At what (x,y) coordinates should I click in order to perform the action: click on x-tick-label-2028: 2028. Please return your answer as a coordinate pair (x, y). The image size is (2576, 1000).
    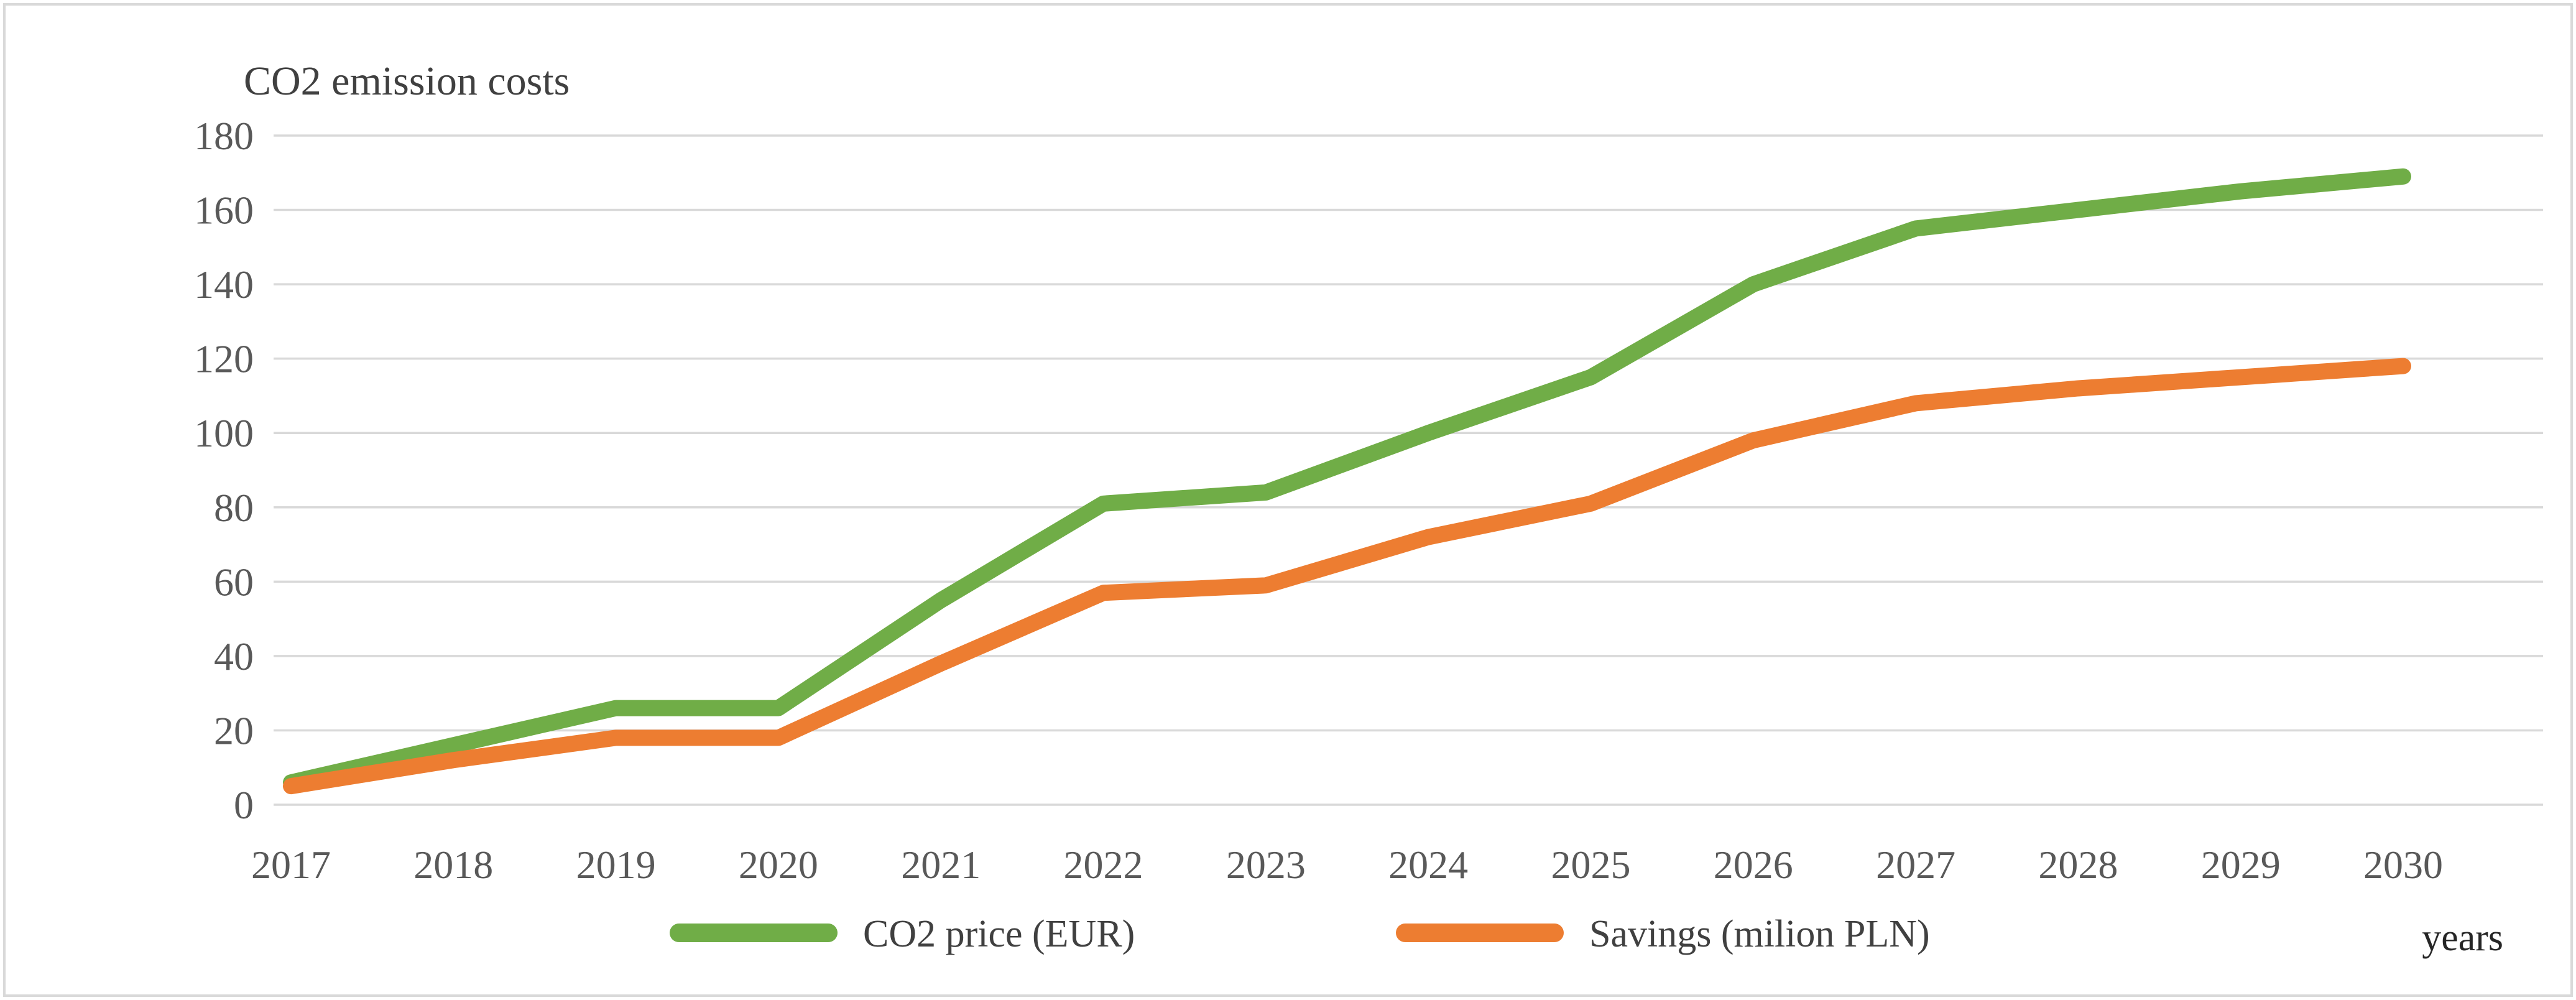
    Looking at the image, I should click on (2078, 865).